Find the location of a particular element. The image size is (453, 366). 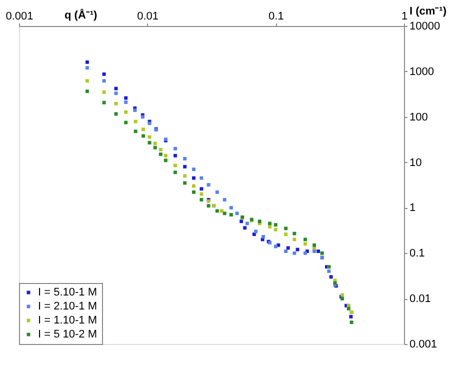

y-tick-label: 1 is located at coordinates (413, 208).